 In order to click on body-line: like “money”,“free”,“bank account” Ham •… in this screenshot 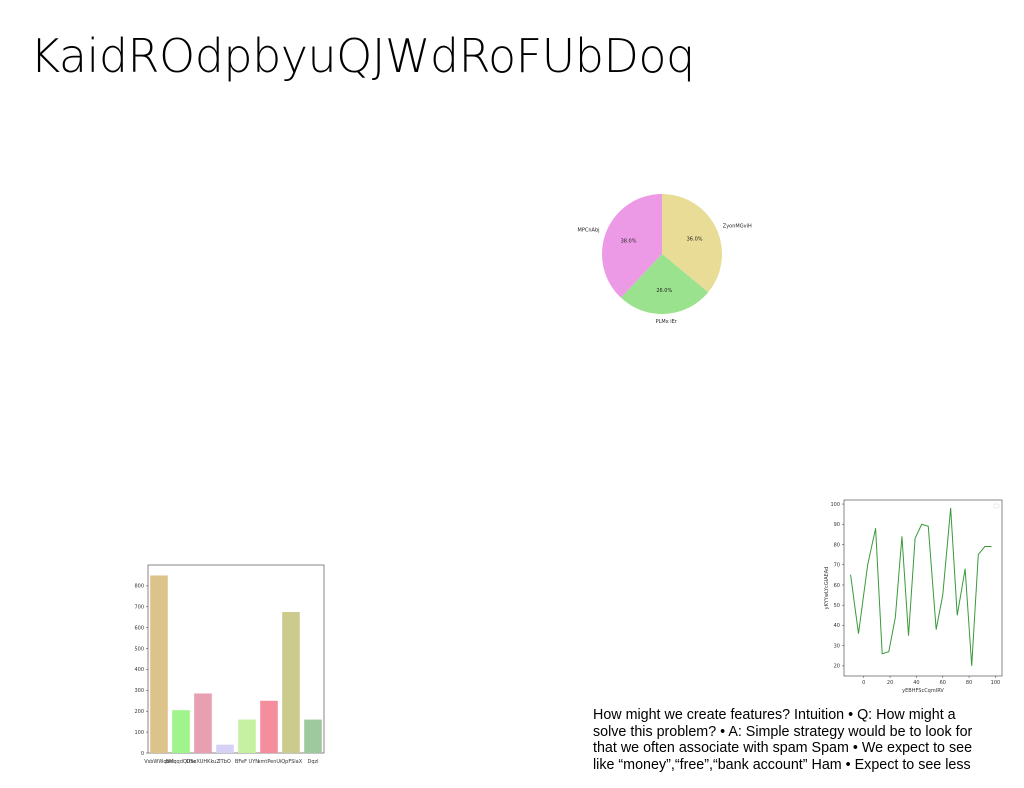, I will do `click(782, 764)`.